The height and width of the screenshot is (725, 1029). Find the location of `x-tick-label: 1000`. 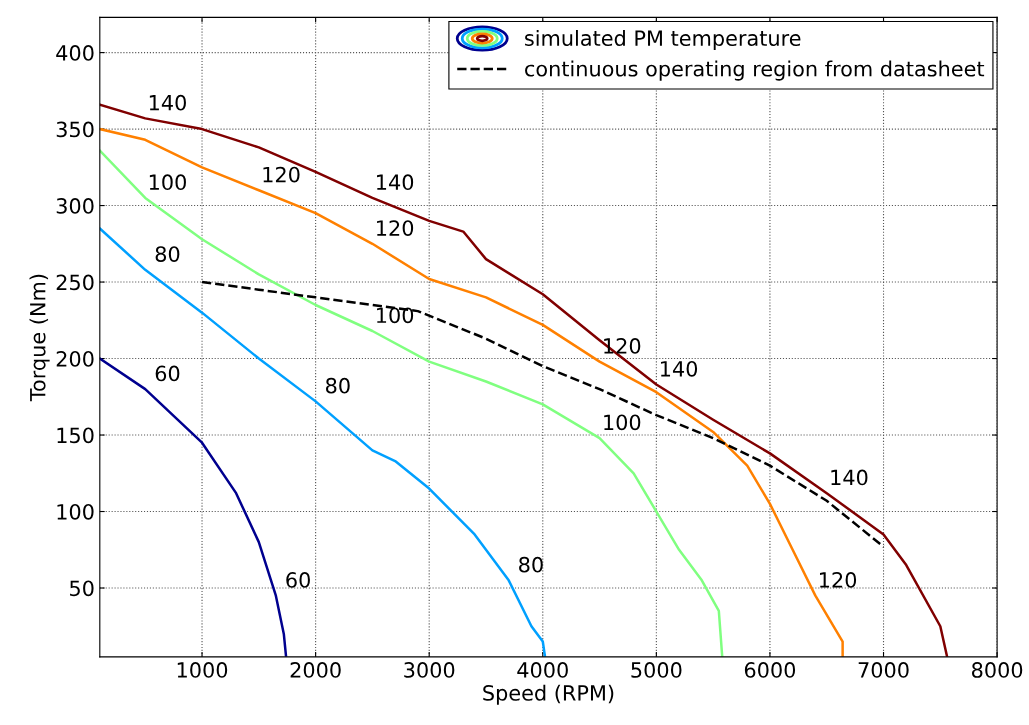

x-tick-label: 1000 is located at coordinates (202, 670).